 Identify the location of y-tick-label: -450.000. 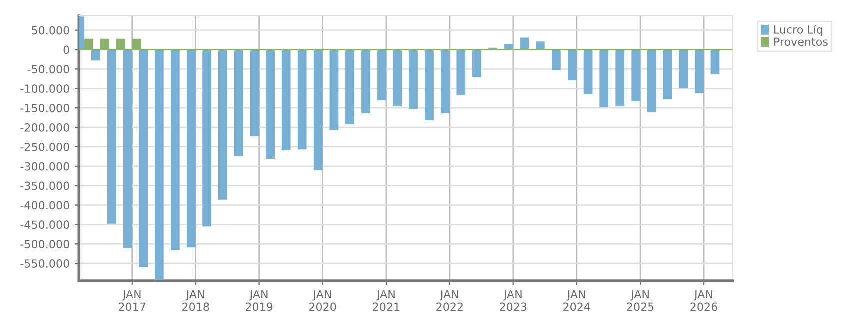
(45, 225).